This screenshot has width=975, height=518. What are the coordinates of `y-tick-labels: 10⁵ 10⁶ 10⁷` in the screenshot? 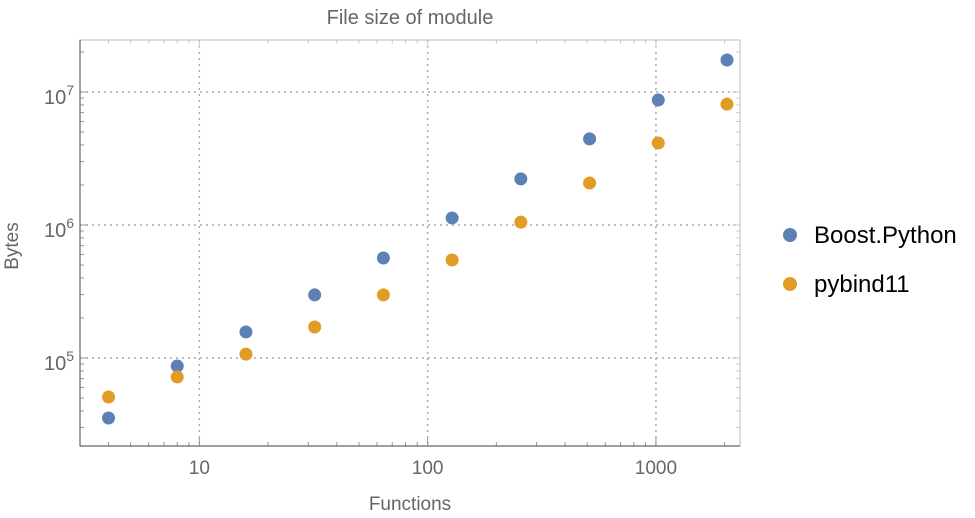 It's located at (59, 228).